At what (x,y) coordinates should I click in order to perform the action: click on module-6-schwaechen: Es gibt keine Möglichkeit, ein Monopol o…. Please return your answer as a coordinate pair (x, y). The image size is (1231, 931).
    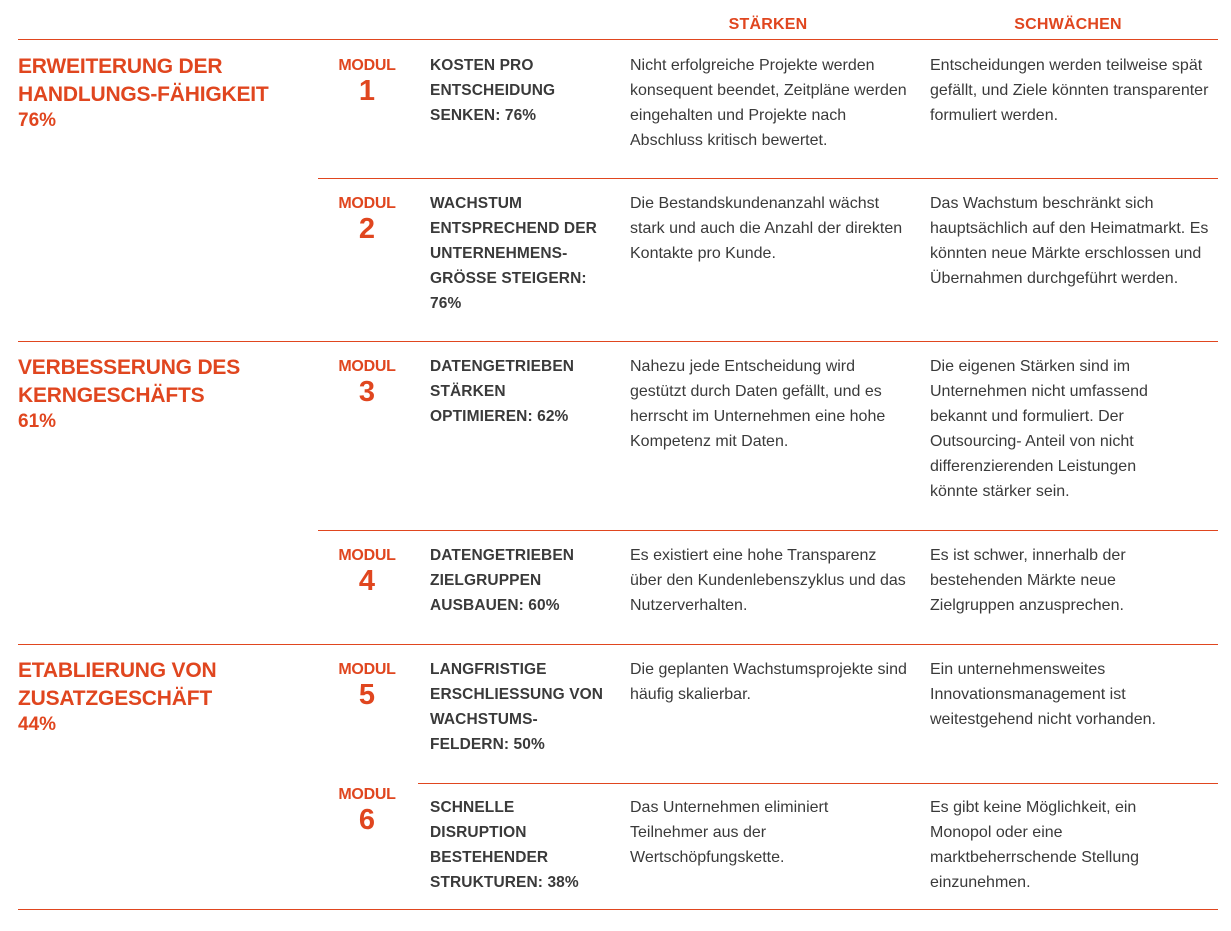
    Looking at the image, I should click on (1035, 845).